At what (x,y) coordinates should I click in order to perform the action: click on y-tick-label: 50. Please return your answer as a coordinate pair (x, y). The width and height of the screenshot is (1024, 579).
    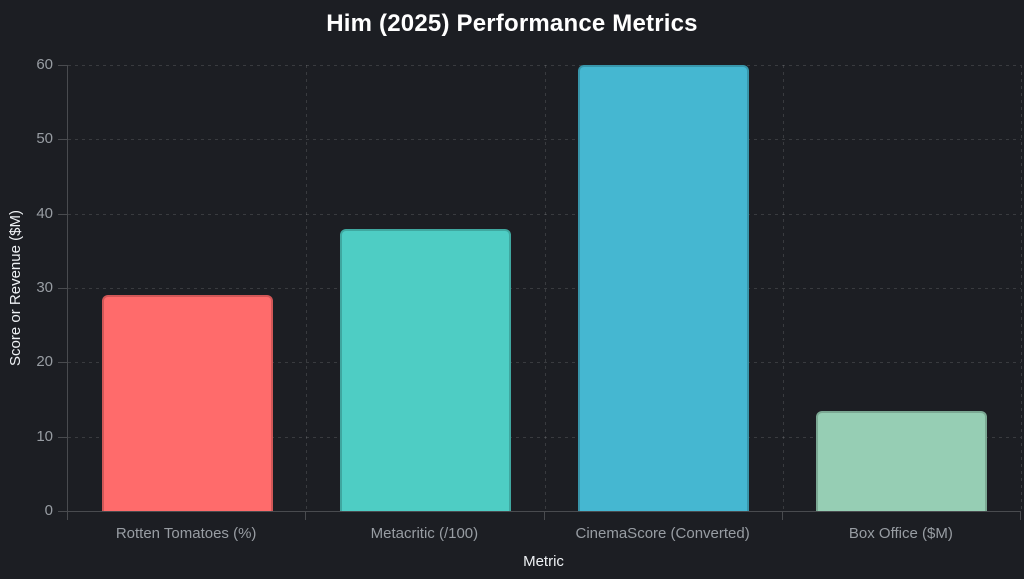
    Looking at the image, I should click on (44, 139).